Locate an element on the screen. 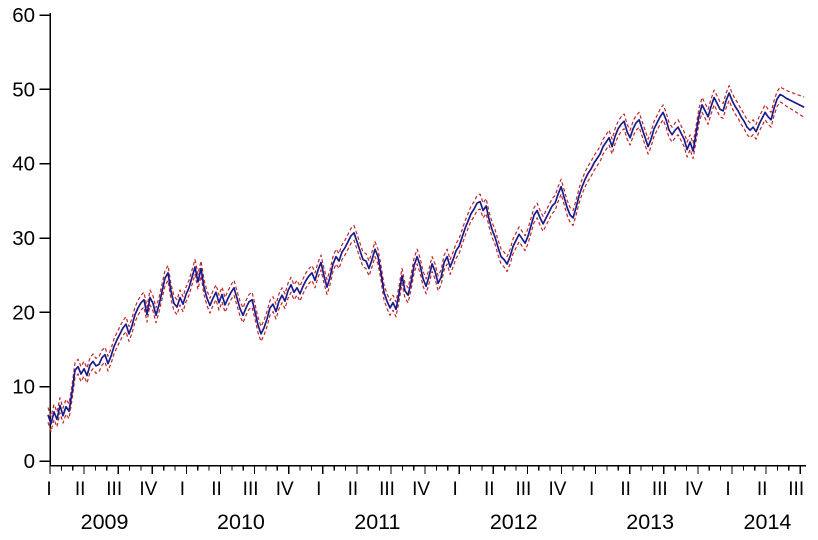 The height and width of the screenshot is (540, 818). year-label: 2009 is located at coordinates (105, 522).